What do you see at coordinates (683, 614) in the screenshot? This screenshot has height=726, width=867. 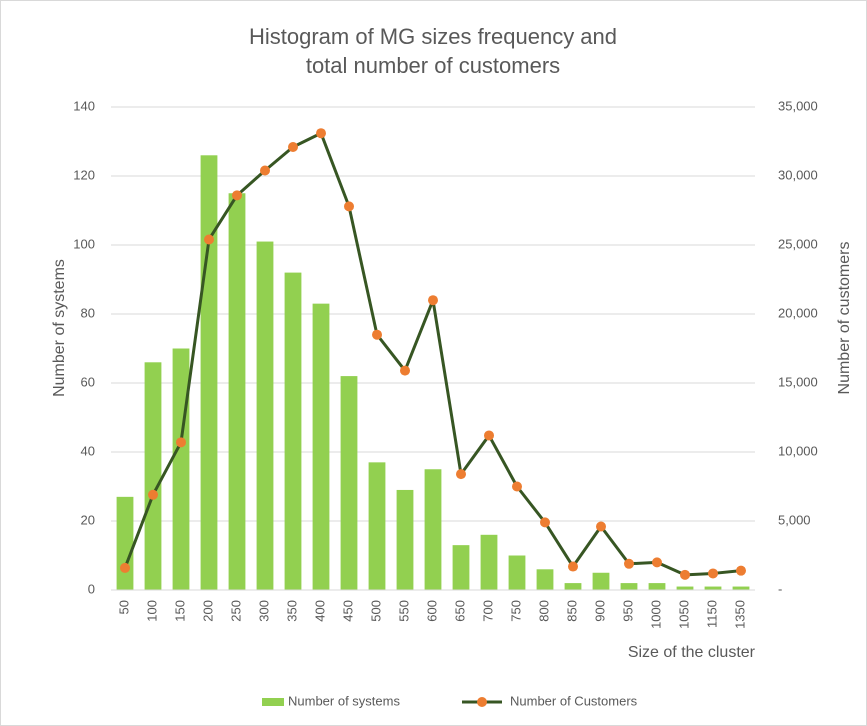 I see `x-tick-label: 1050` at bounding box center [683, 614].